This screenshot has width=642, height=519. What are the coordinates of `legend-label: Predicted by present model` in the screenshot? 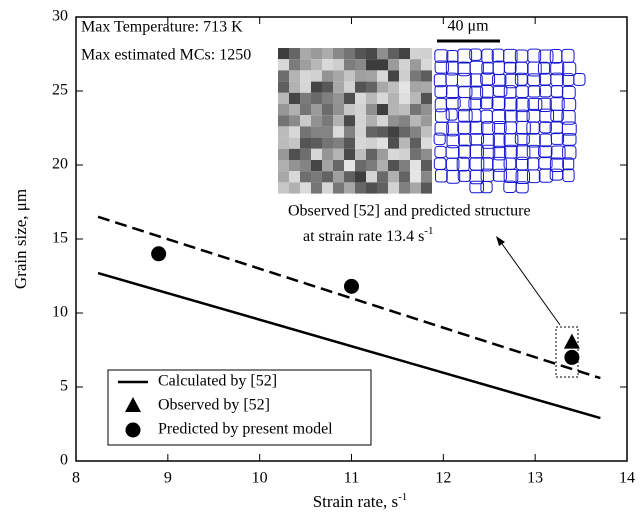 It's located at (245, 429).